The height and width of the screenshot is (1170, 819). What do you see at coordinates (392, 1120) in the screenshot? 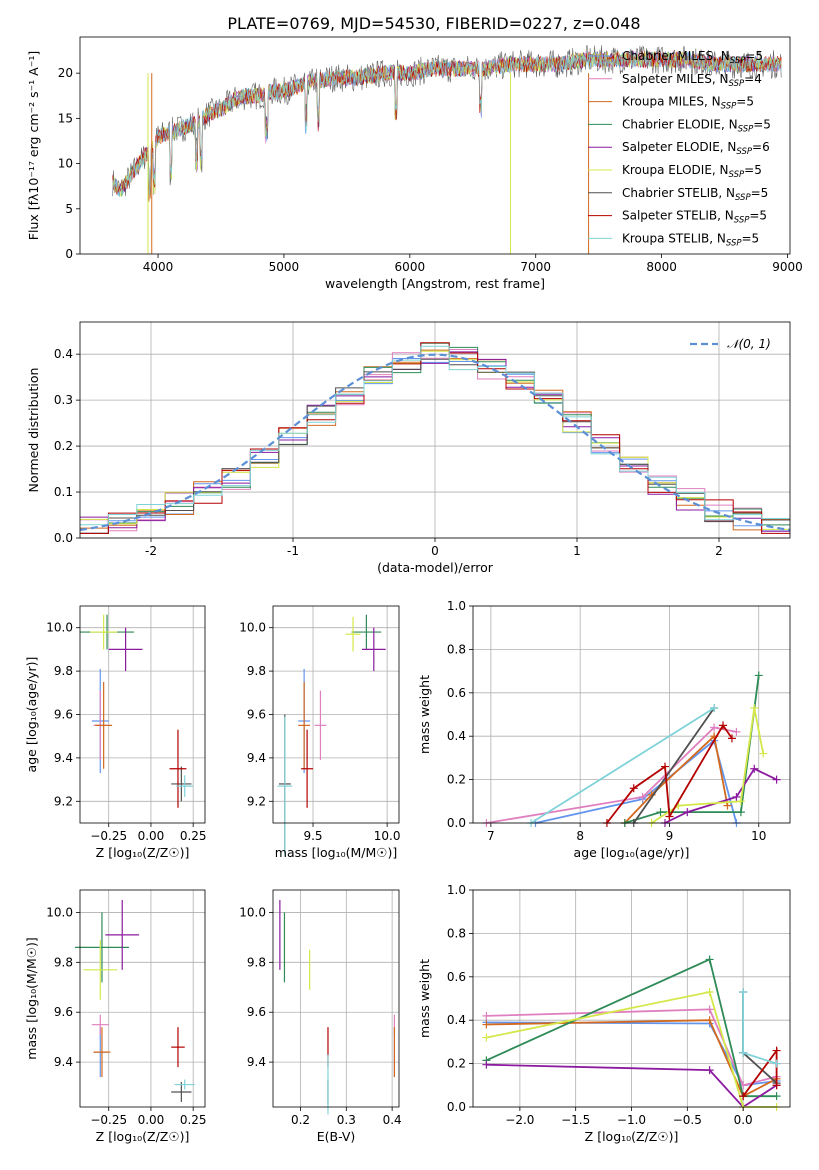
I see `x-tick-label: 0.4` at bounding box center [392, 1120].